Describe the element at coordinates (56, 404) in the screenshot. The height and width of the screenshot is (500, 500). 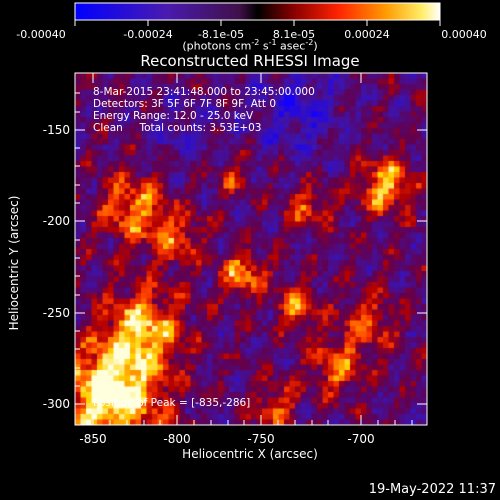
I see `y-tick-label: -300` at that location.